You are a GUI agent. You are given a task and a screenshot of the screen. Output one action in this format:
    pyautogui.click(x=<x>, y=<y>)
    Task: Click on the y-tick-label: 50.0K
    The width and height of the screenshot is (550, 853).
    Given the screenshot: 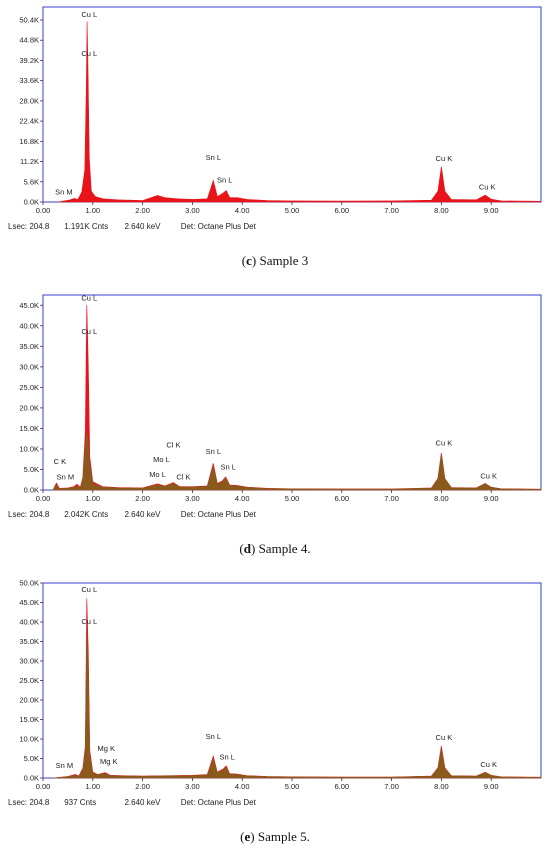 What is the action you would take?
    pyautogui.click(x=29, y=583)
    